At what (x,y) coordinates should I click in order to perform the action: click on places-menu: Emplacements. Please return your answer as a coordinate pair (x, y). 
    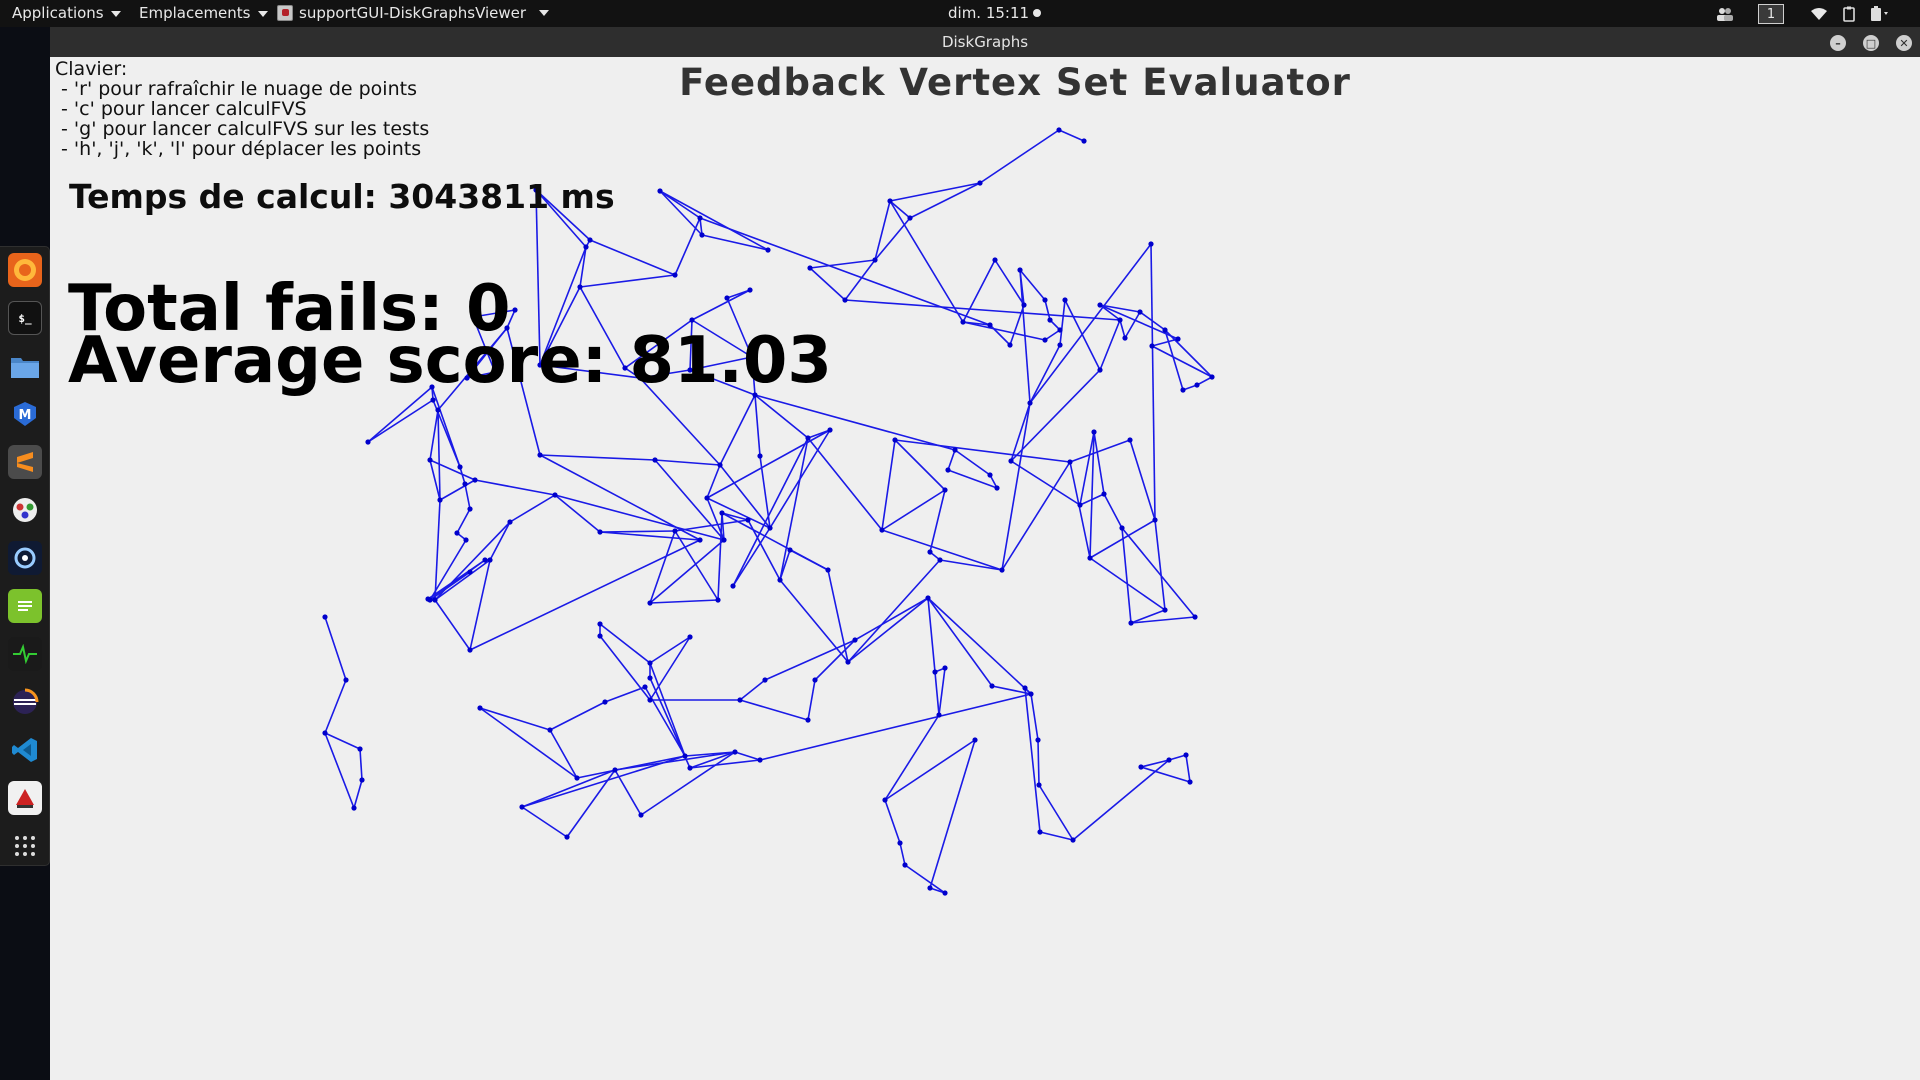
    Looking at the image, I should click on (203, 13).